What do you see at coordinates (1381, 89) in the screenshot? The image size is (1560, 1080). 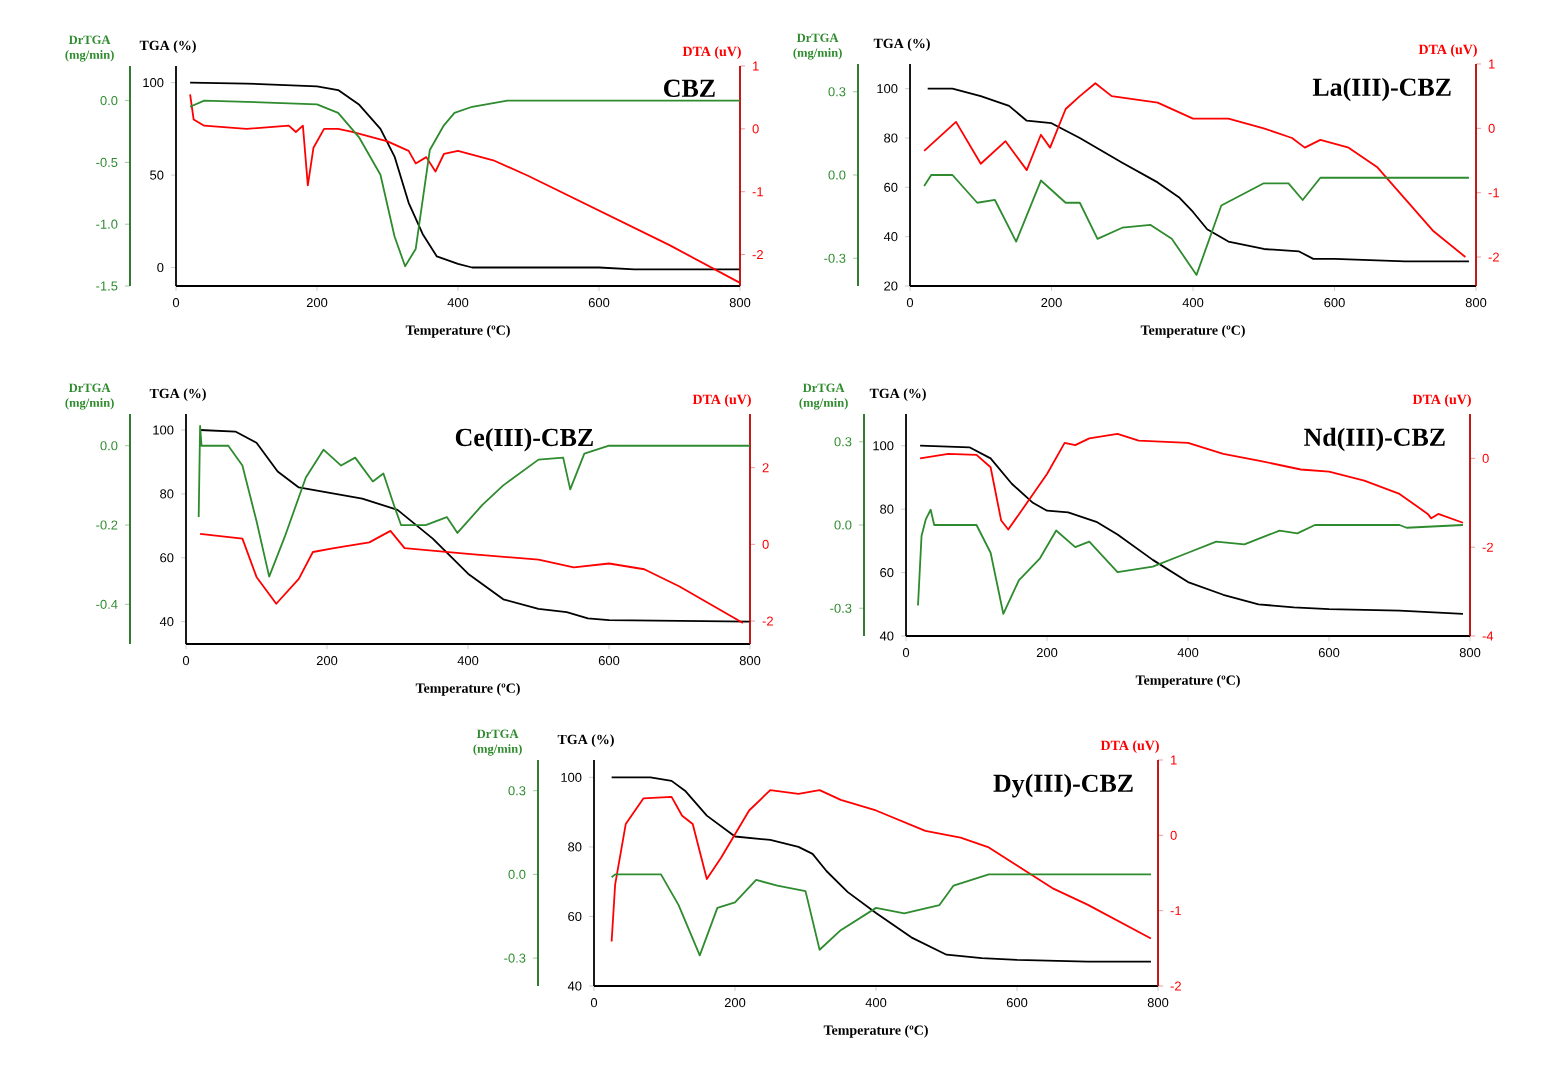 I see `chart-title: La(III)-CBZ` at bounding box center [1381, 89].